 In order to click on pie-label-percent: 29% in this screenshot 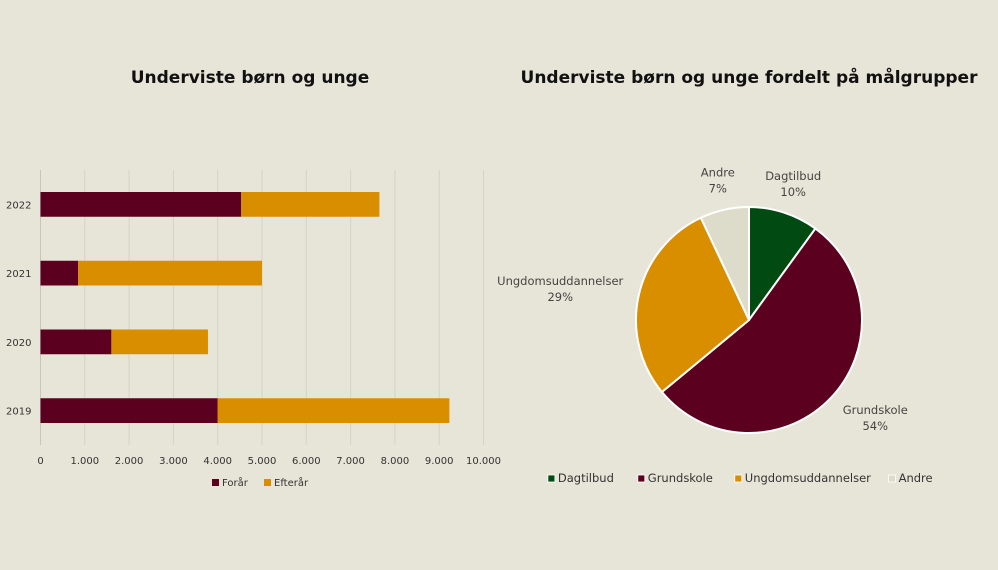, I will do `click(560, 297)`.